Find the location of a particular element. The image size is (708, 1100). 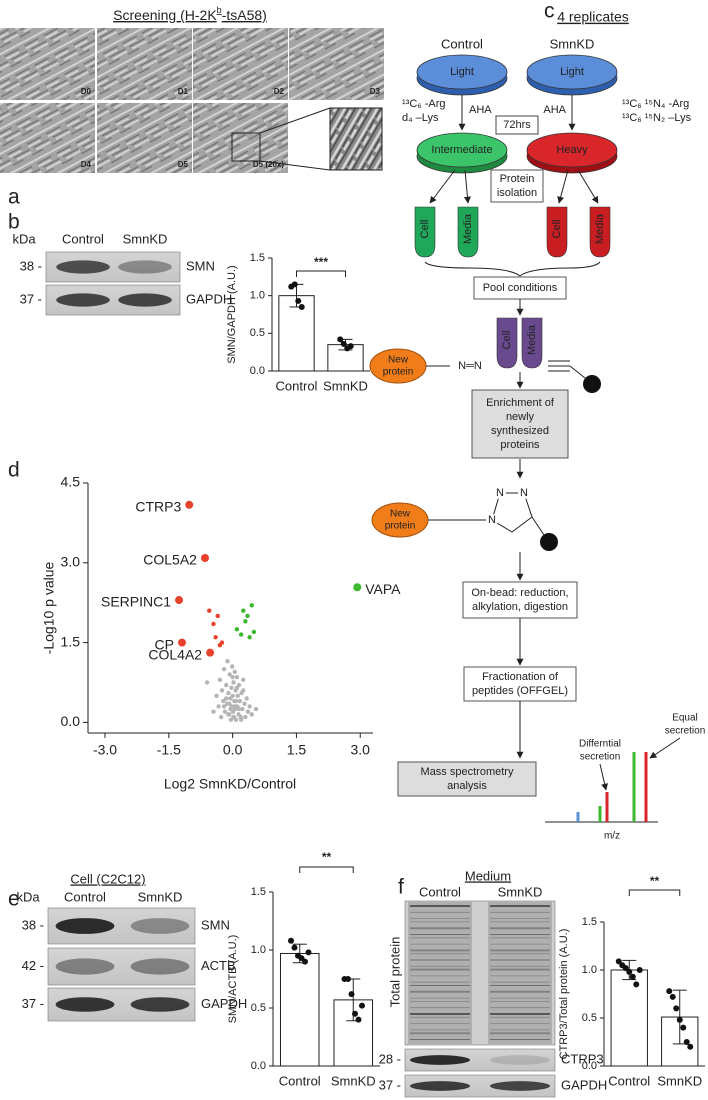

step-text: Protein is located at coordinates (517, 179).